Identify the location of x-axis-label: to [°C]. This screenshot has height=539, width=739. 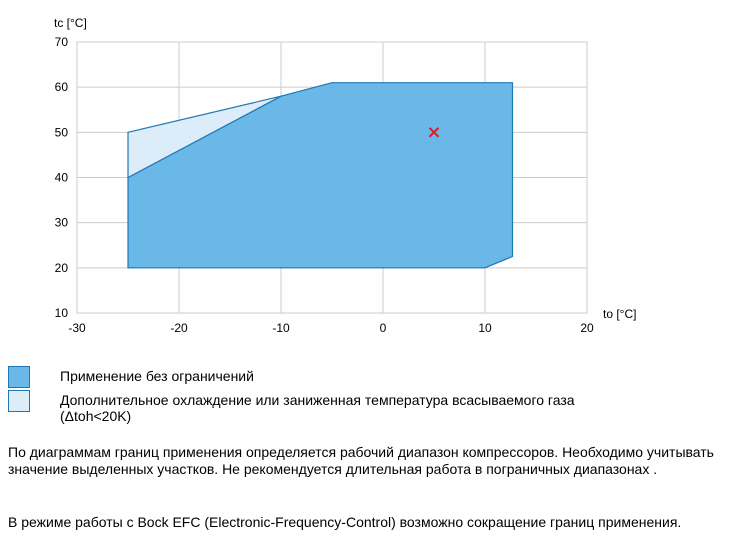
(619, 314).